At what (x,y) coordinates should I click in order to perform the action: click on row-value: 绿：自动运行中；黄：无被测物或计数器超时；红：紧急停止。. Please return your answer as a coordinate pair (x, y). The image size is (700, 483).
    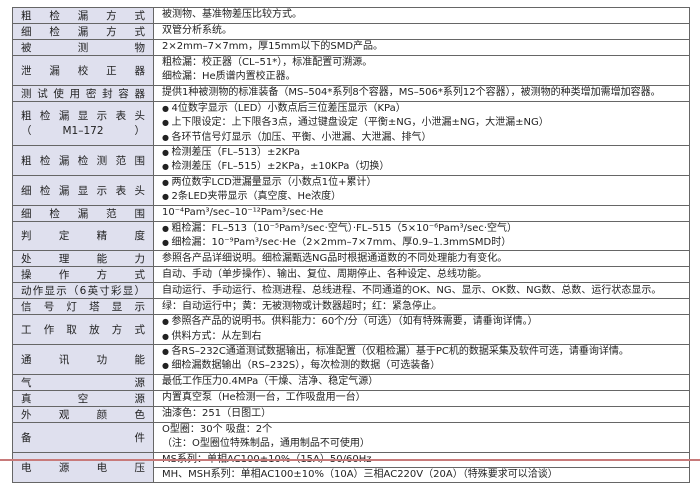
    Looking at the image, I should click on (421, 307).